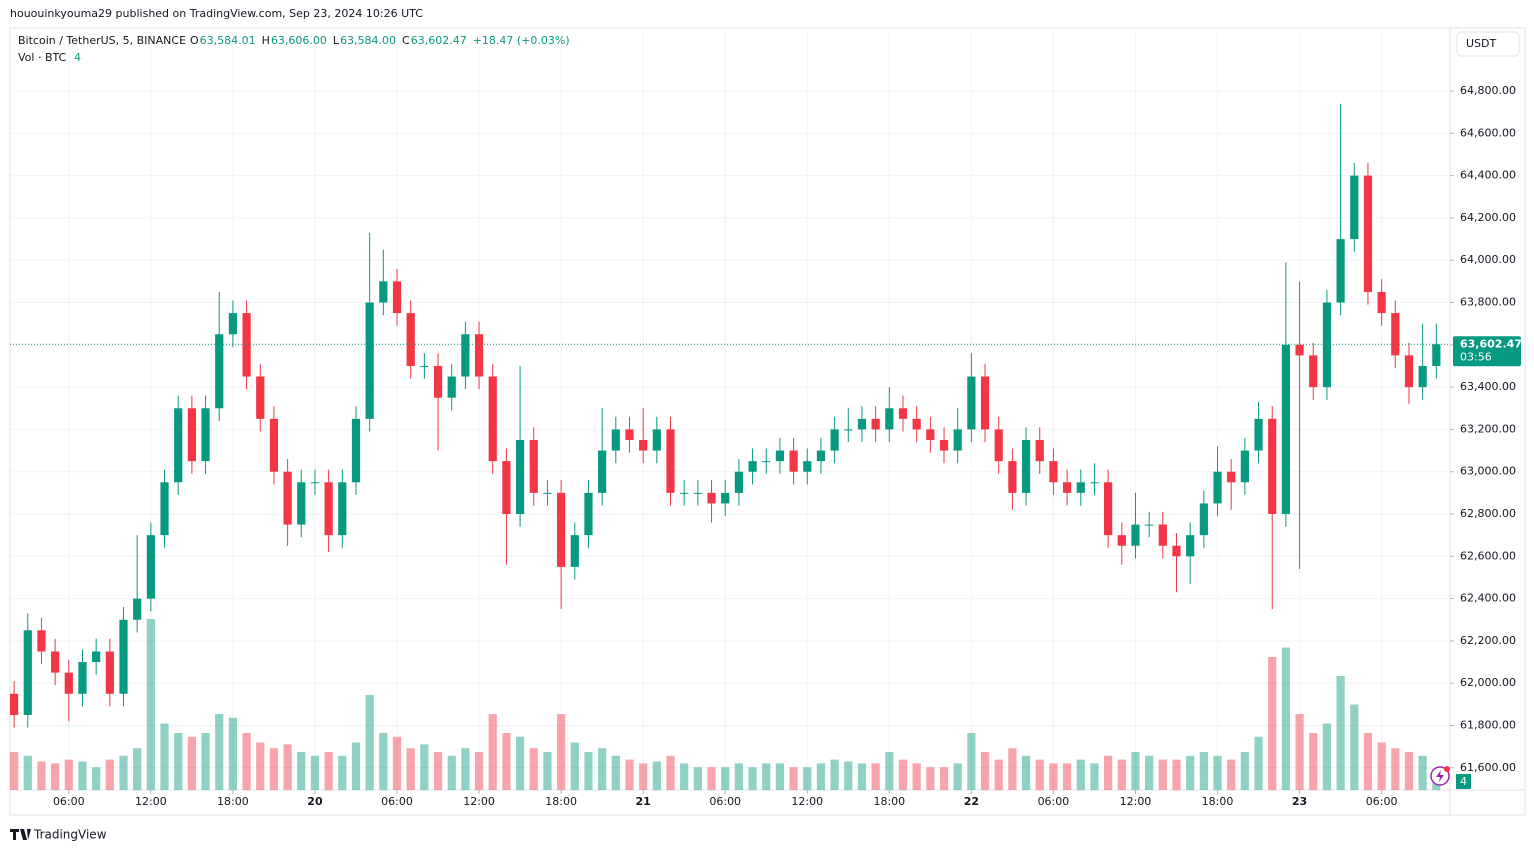  I want to click on y-tick-label: 64,000.00, so click(1488, 259).